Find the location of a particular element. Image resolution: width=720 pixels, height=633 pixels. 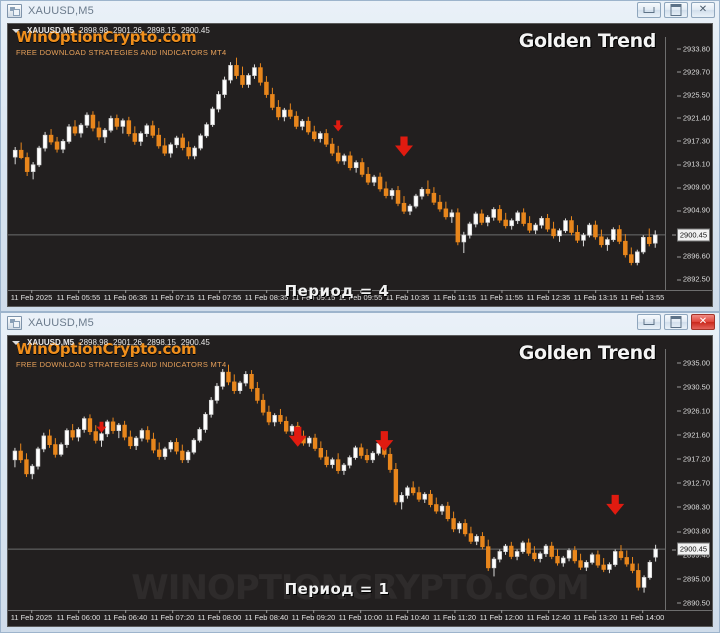

price-tick: 2933.80 is located at coordinates (693, 49).